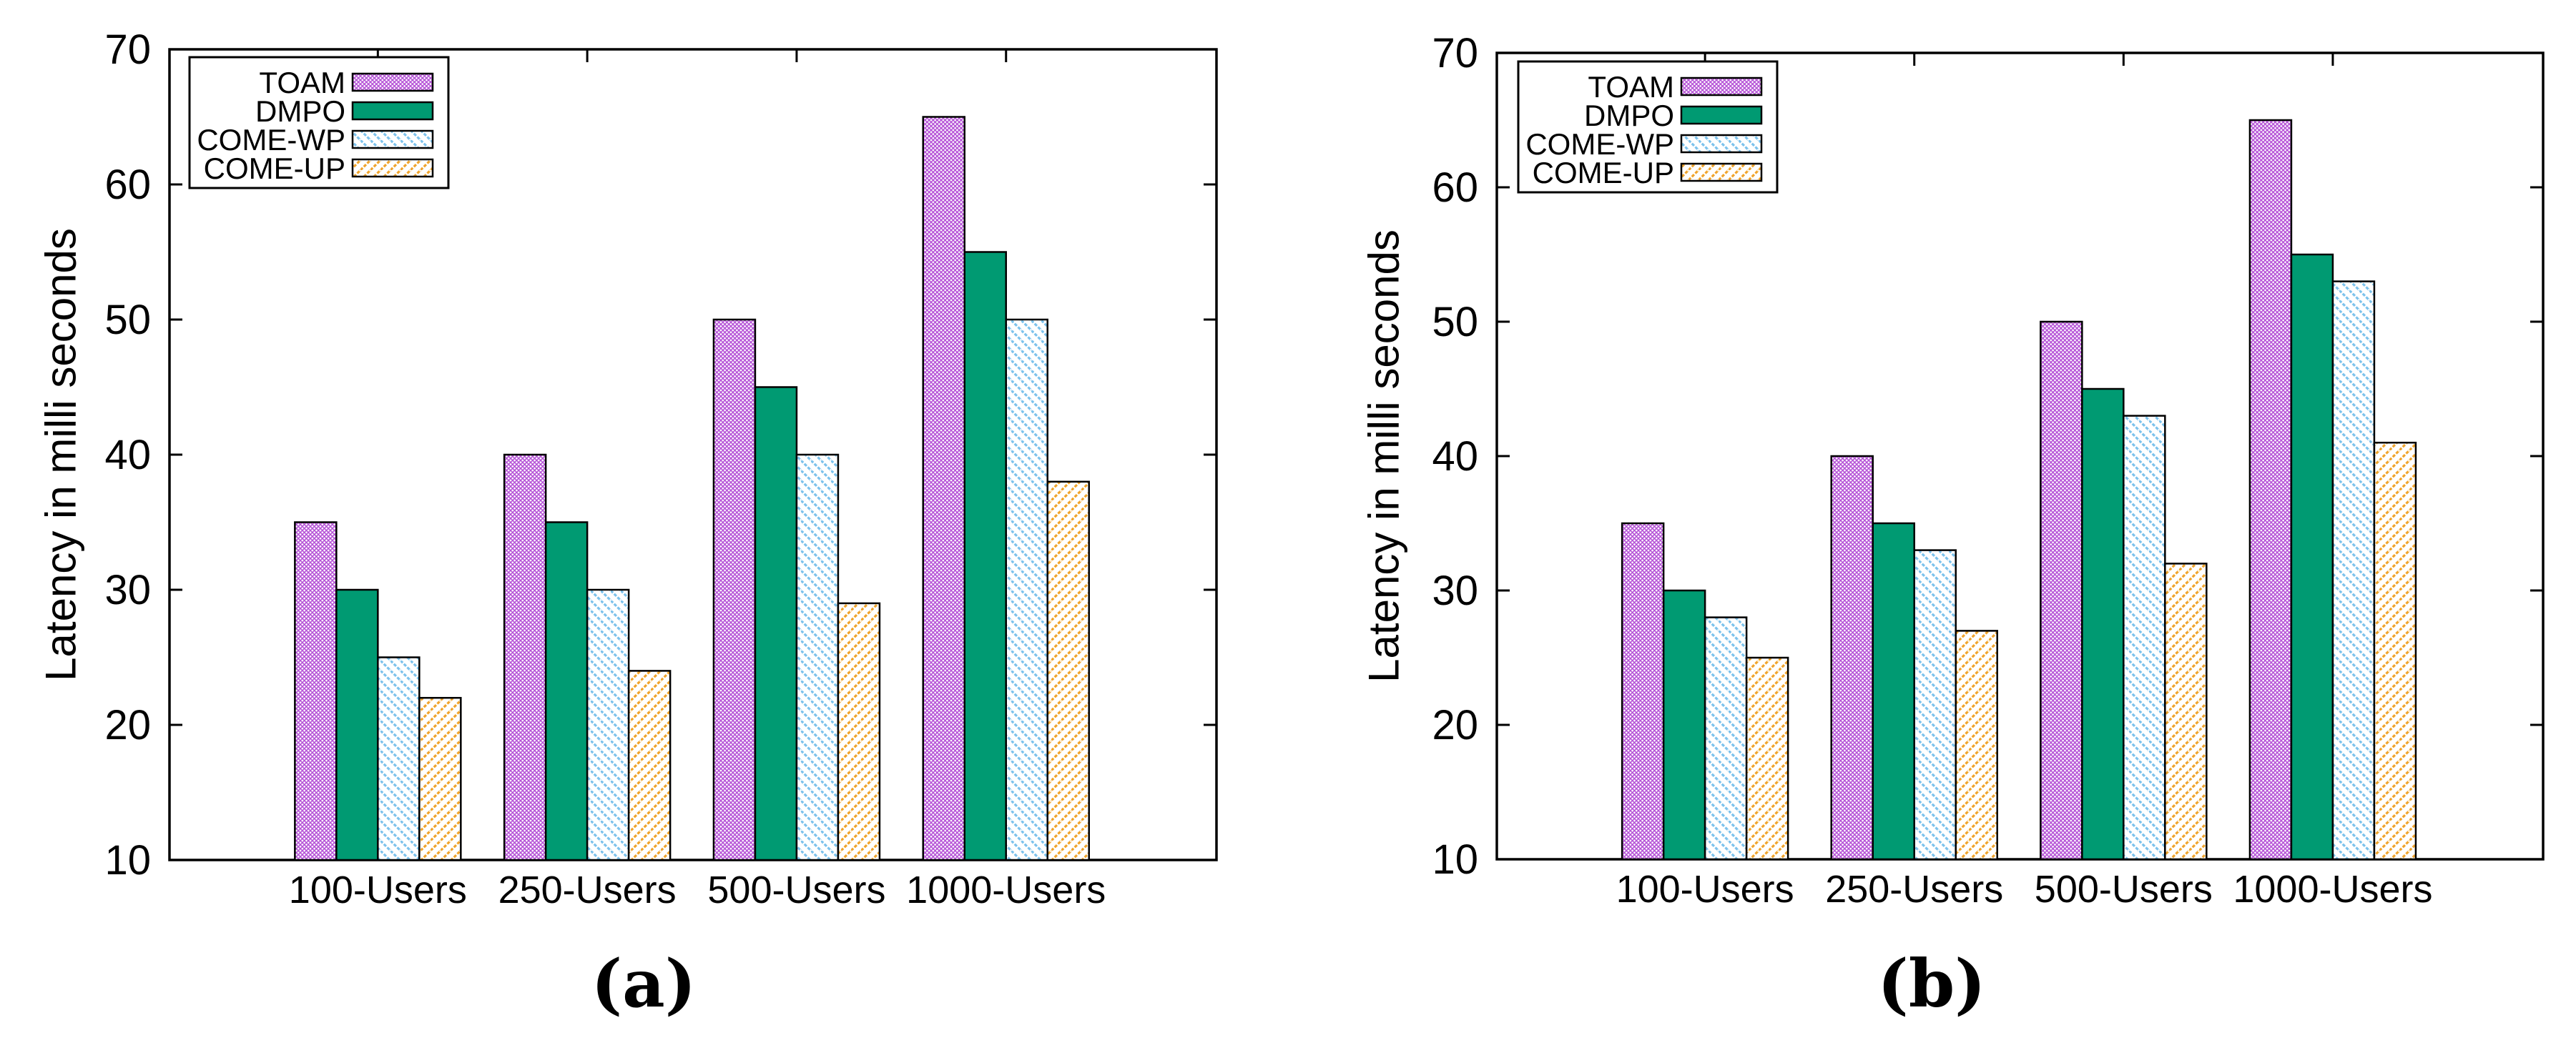 Image resolution: width=2576 pixels, height=1053 pixels. What do you see at coordinates (61, 454) in the screenshot?
I see `y-axis-label-a: Latency in milli seconds` at bounding box center [61, 454].